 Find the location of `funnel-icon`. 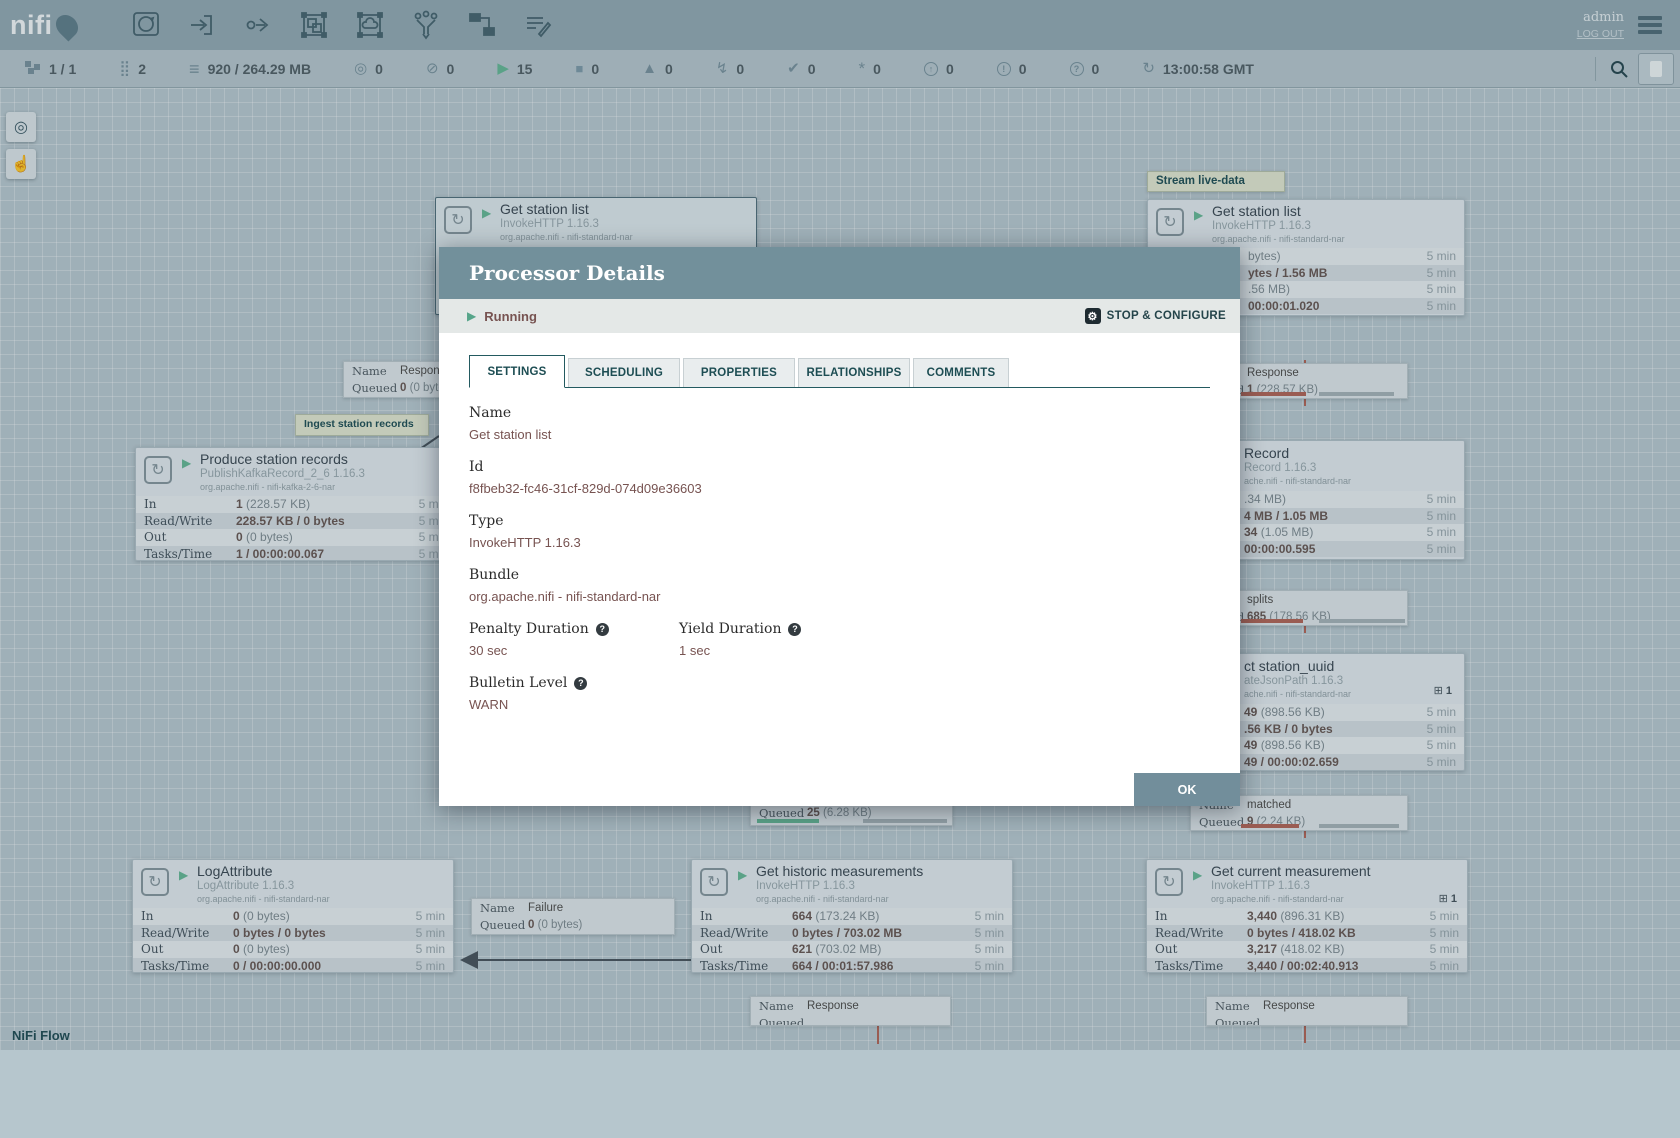

funnel-icon is located at coordinates (426, 25).